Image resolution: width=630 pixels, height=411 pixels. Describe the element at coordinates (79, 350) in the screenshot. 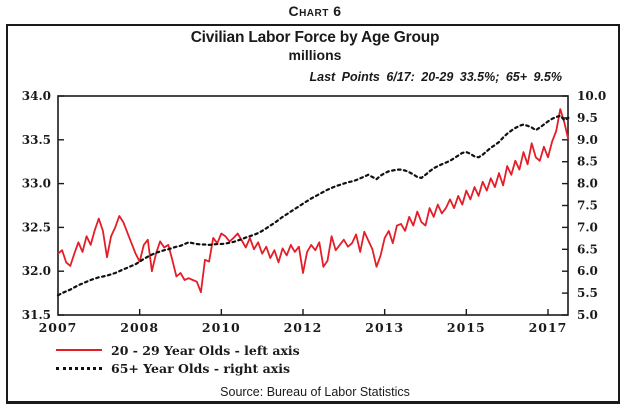

I see `solid-red-line-swatch` at that location.